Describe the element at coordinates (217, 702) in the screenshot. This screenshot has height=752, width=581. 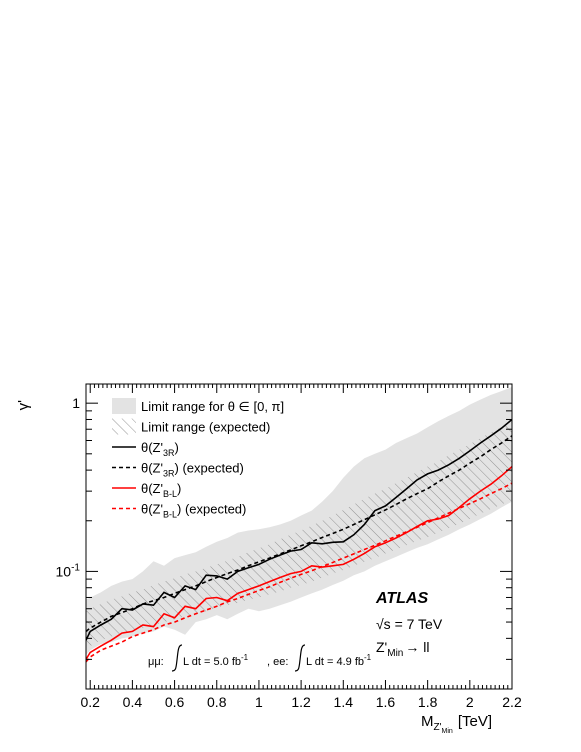
I see `x-tick-label: 0.8` at that location.